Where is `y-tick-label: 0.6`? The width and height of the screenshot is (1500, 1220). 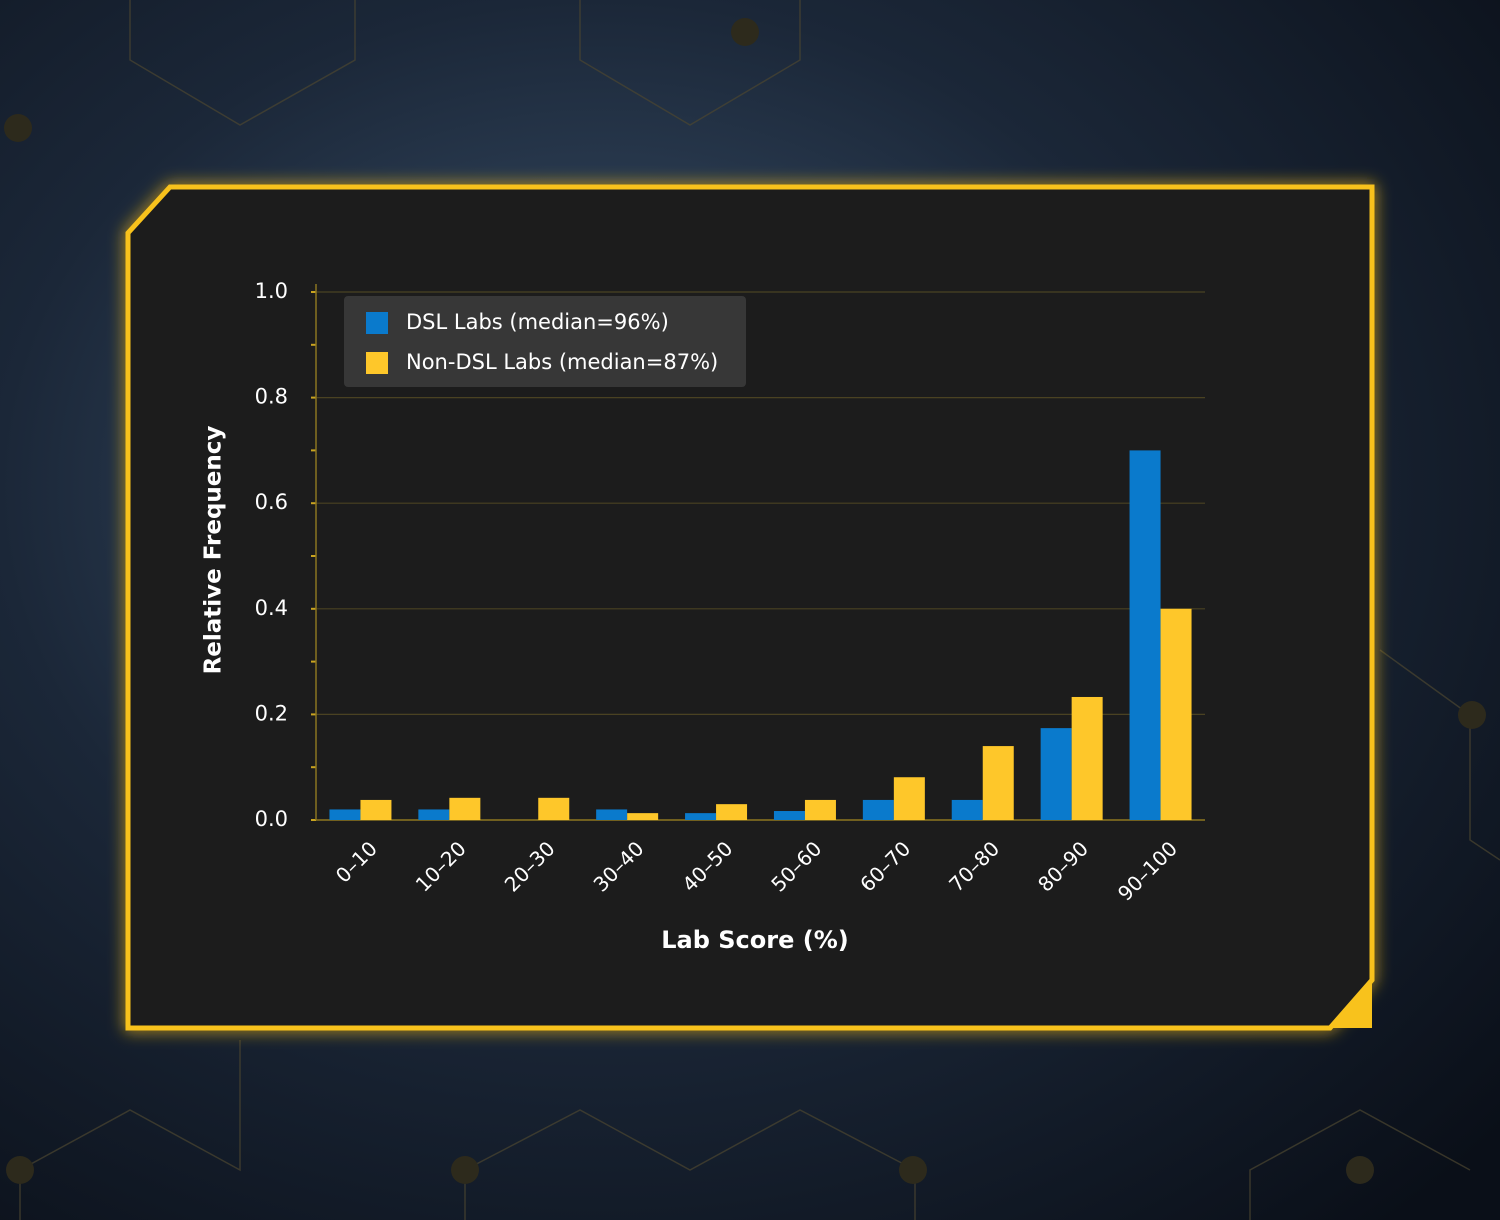
y-tick-label: 0.6 is located at coordinates (271, 502).